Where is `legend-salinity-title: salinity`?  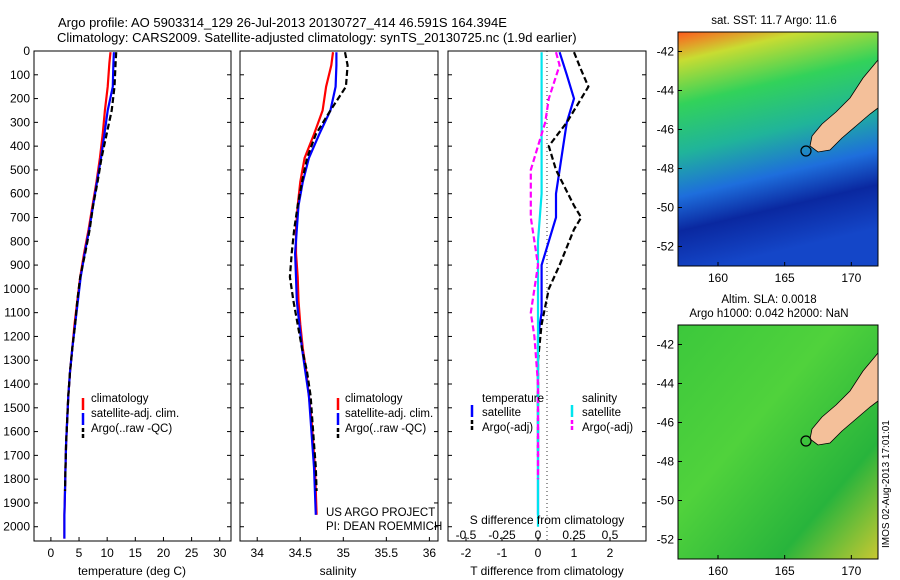 legend-salinity-title: salinity is located at coordinates (599, 399).